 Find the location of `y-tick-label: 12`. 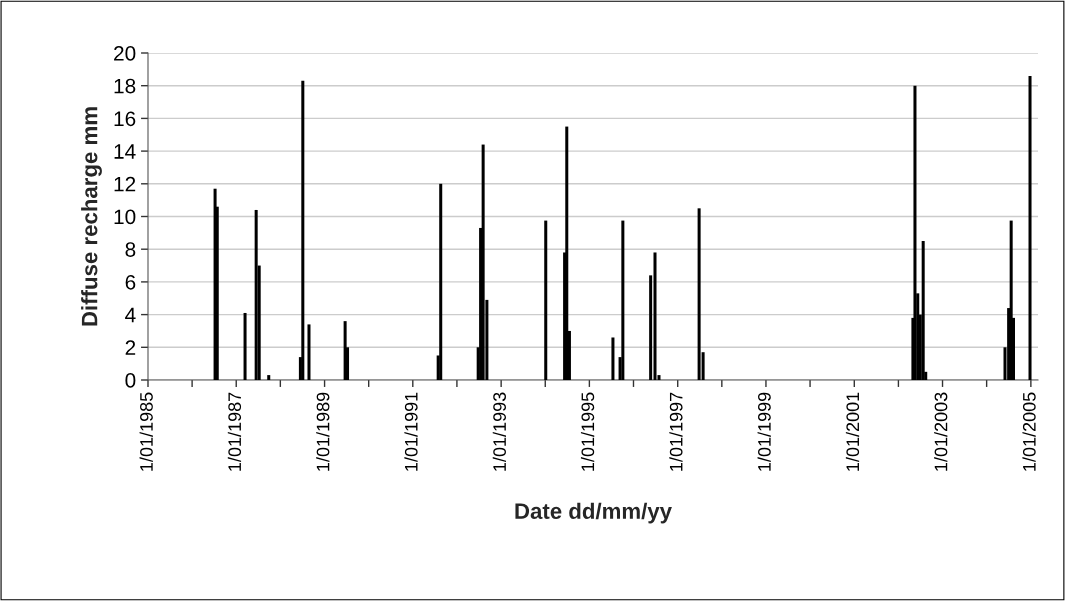

y-tick-label: 12 is located at coordinates (125, 184).